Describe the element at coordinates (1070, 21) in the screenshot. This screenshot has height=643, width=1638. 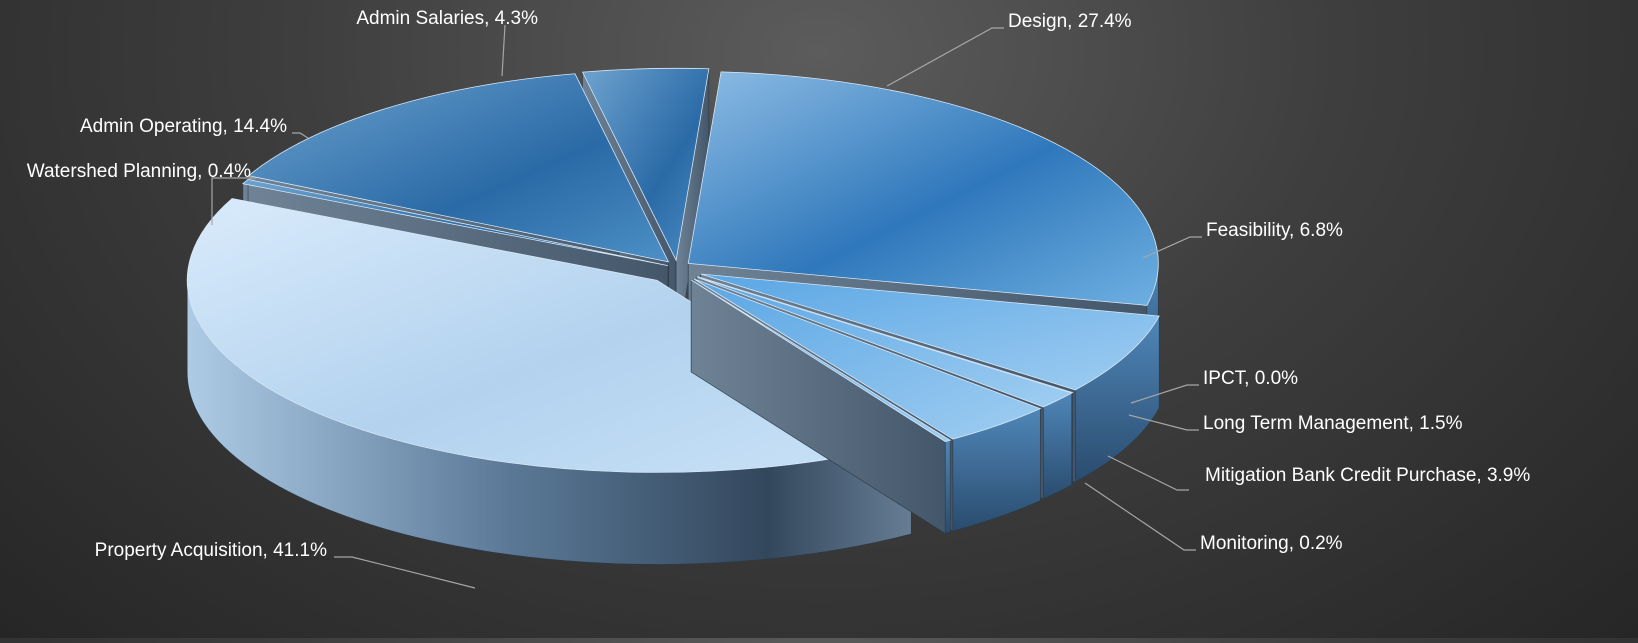
I see `data-label-design: Design, 27.4%` at that location.